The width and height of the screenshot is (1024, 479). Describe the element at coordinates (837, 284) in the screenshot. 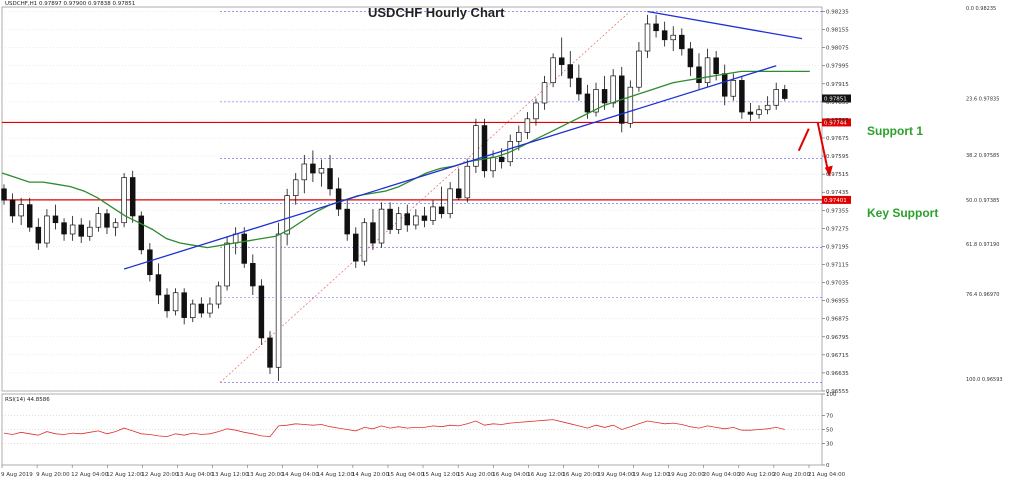

I see `y-tick-label: 0.97035` at that location.